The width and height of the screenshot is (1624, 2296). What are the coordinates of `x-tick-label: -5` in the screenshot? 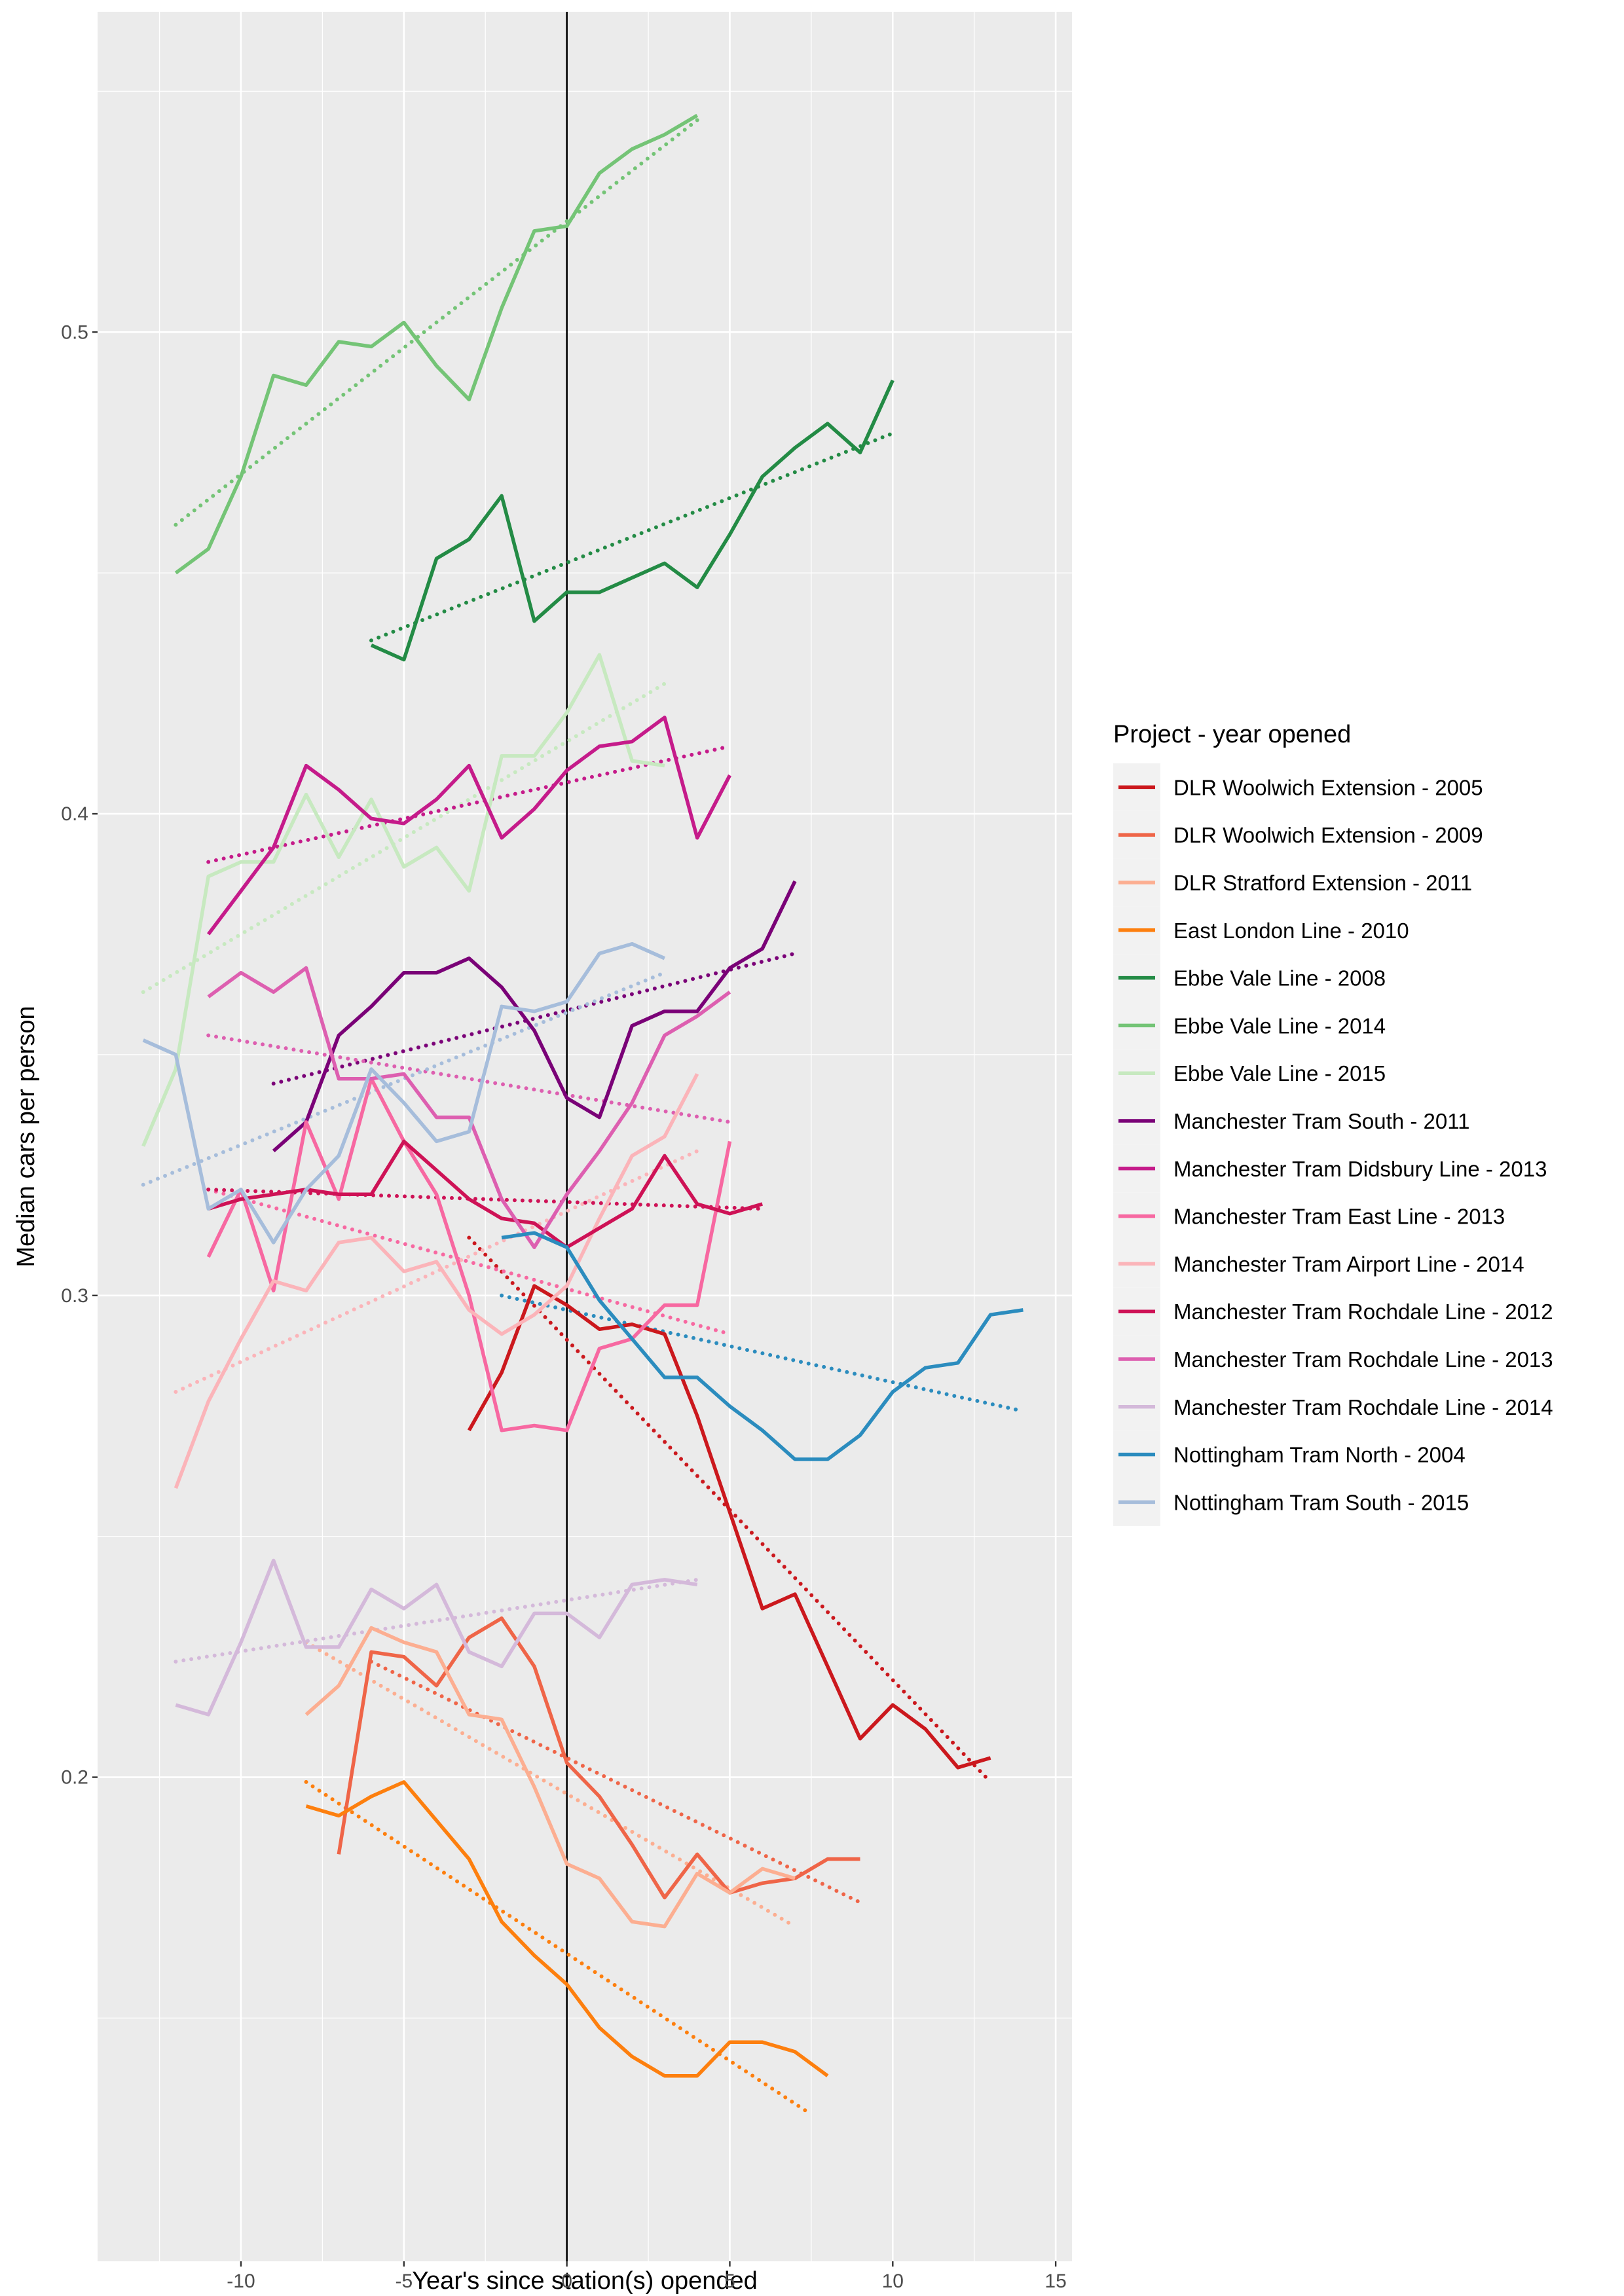 It's located at (404, 2281).